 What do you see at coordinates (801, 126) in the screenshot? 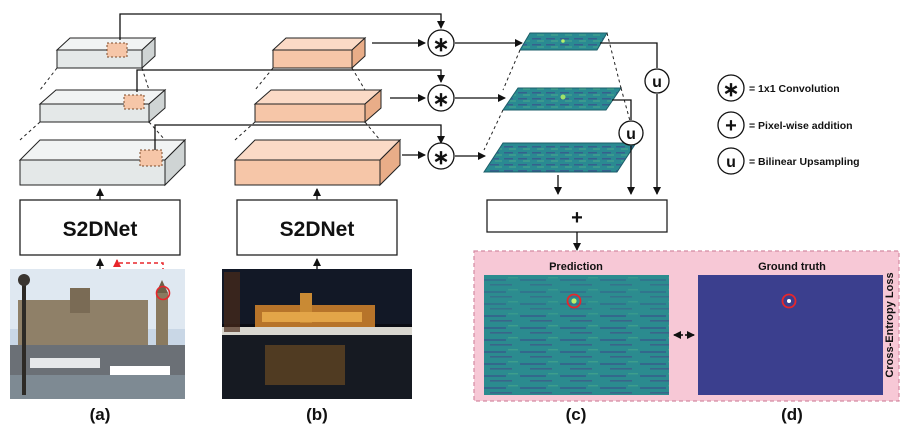
I see `legend-add-label: = Pixel-wise addition` at bounding box center [801, 126].